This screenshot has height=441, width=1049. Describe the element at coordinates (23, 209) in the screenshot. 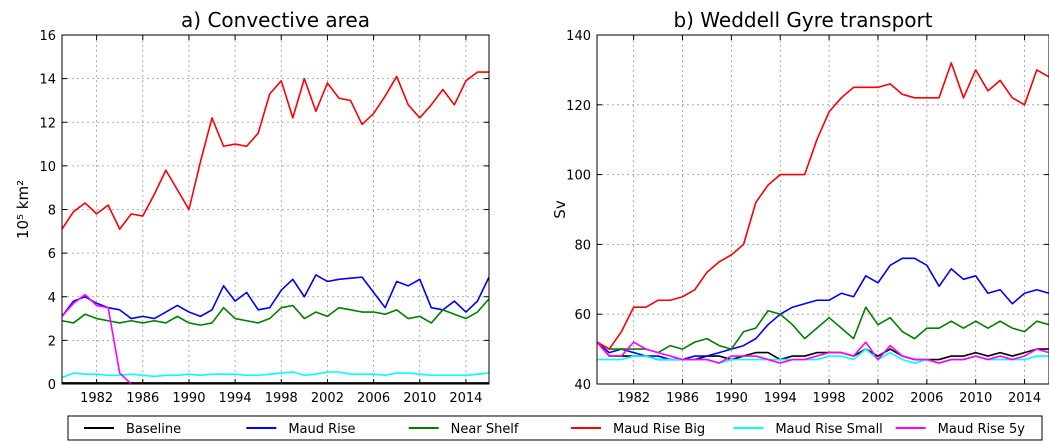

I see `y-axis-label: 10⁵ km²` at that location.